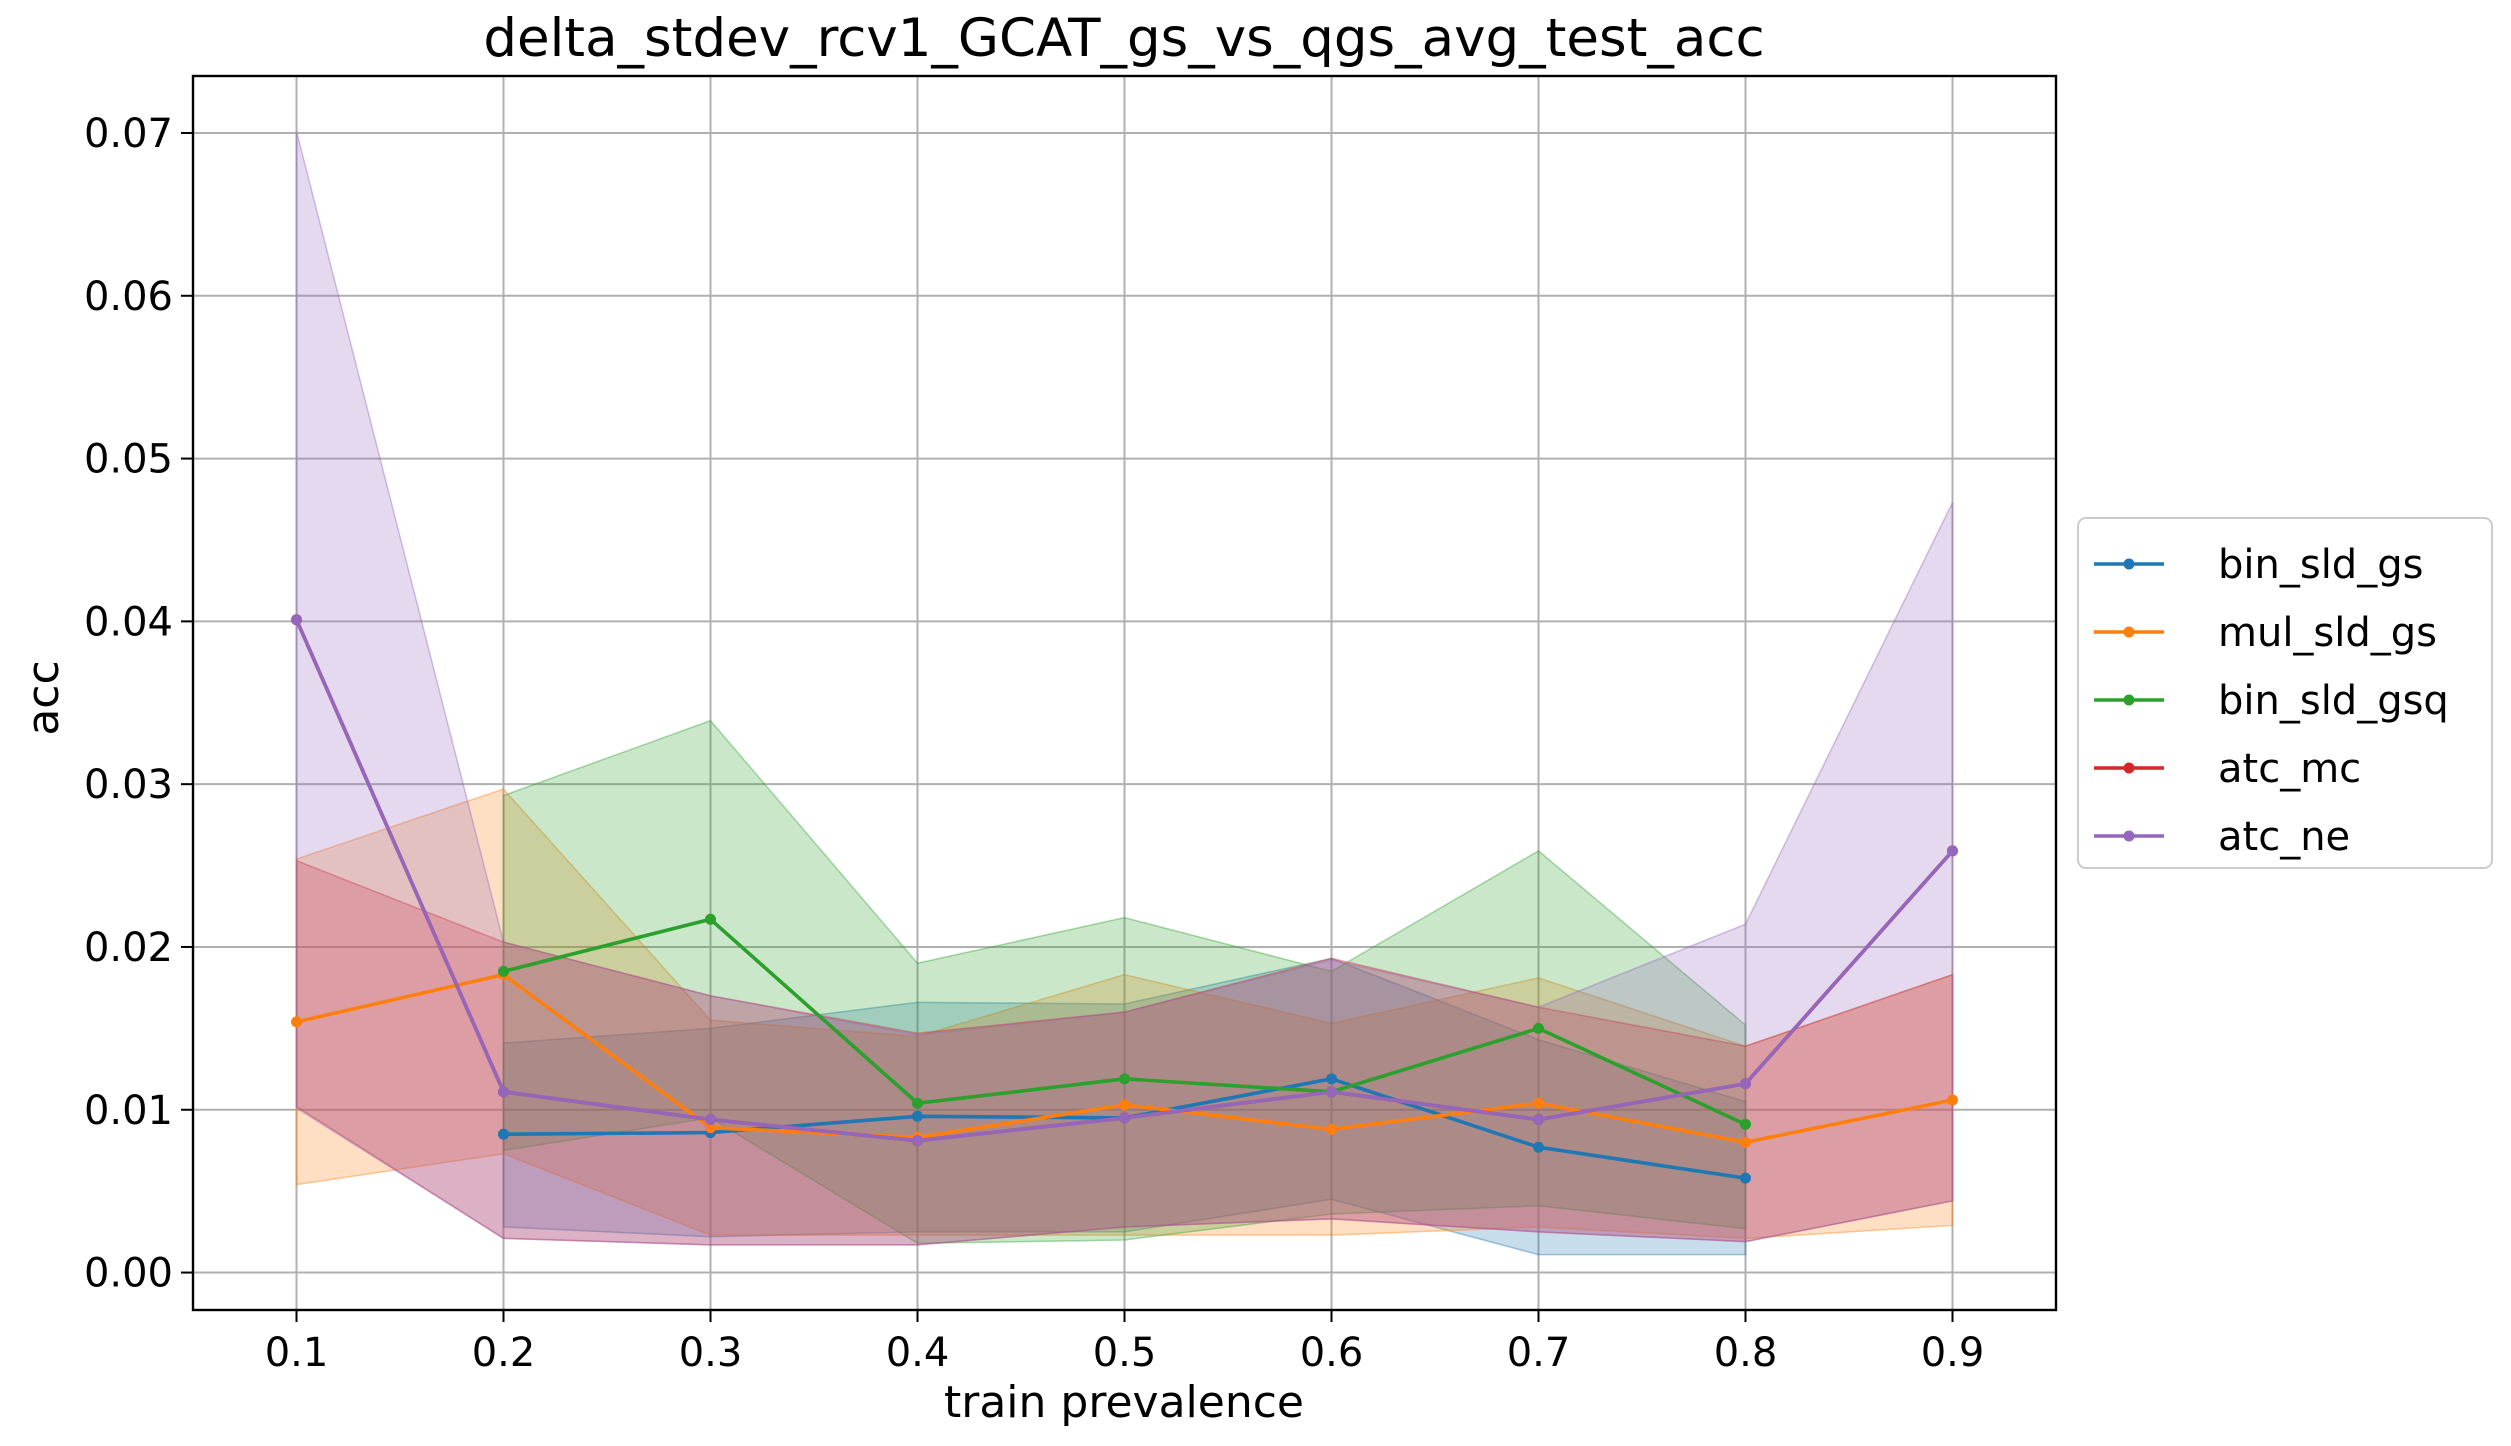 Image resolution: width=2511 pixels, height=1446 pixels. What do you see at coordinates (128, 785) in the screenshot?
I see `y-tick-label: 0.03` at bounding box center [128, 785].